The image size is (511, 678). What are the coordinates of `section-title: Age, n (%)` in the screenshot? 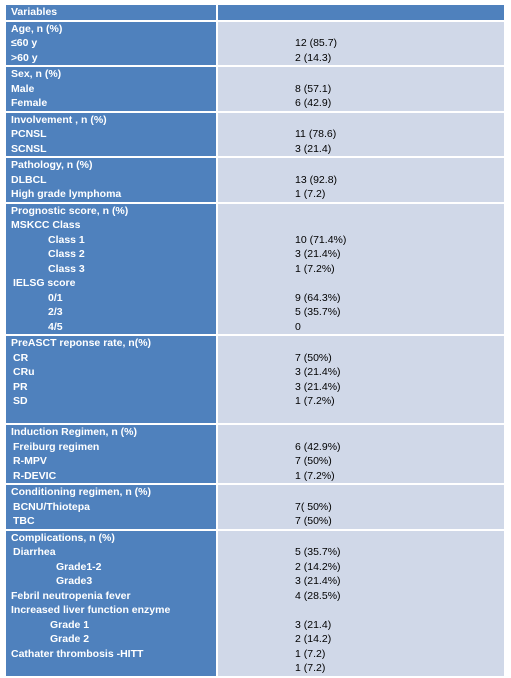 It's located at (37, 28).